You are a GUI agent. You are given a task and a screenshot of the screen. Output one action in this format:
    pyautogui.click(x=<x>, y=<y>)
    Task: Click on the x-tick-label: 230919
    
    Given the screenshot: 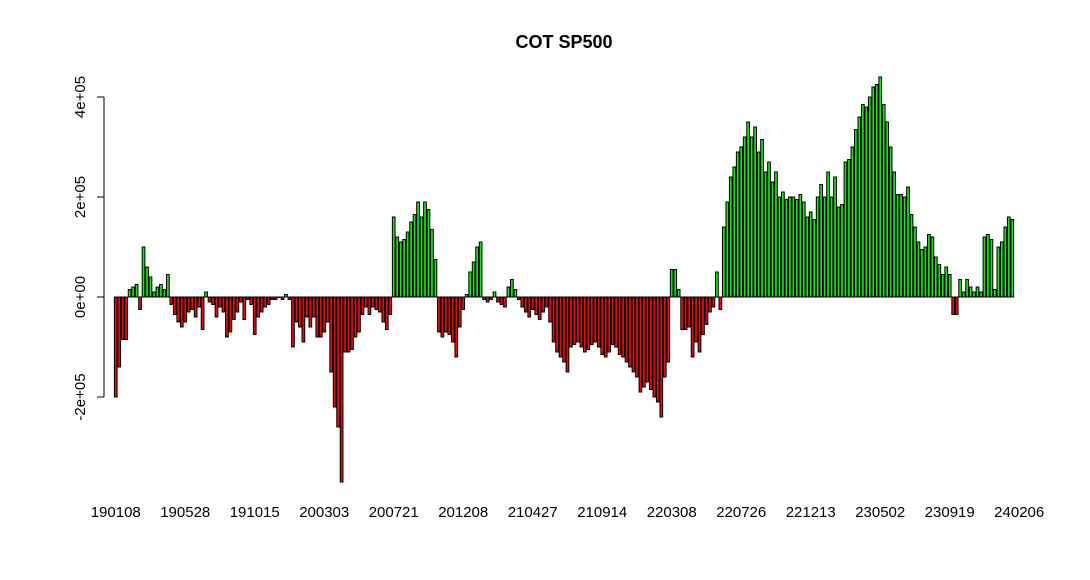 What is the action you would take?
    pyautogui.click(x=950, y=512)
    